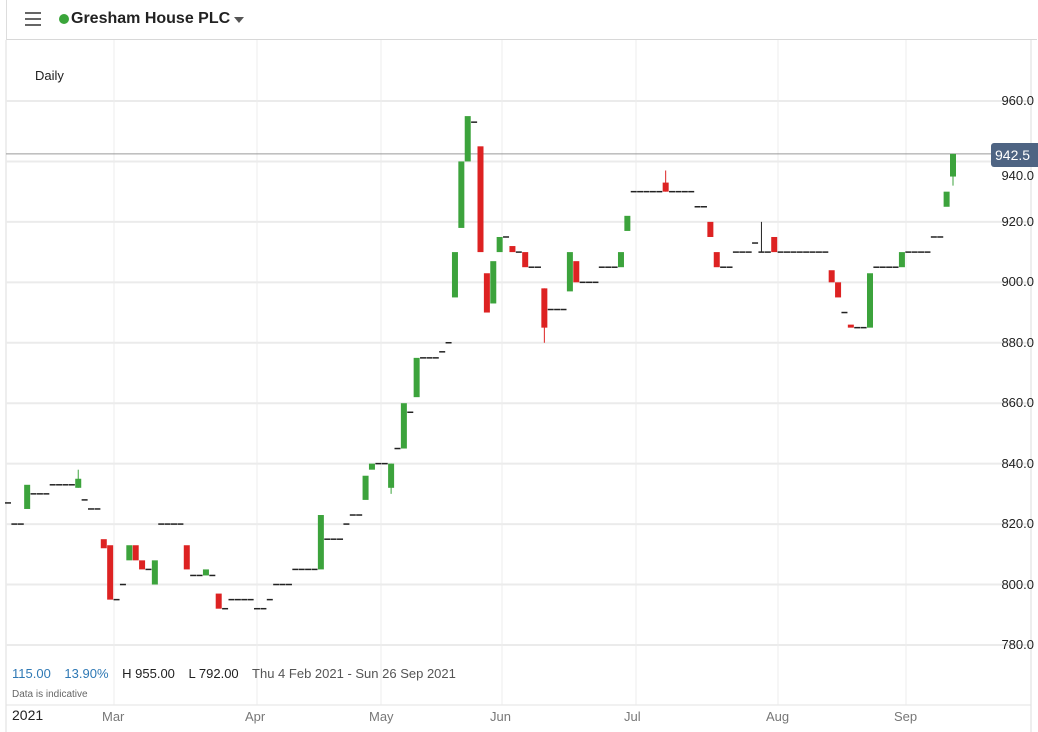 The image size is (1038, 732). I want to click on low-value: L 792.00, so click(213, 673).